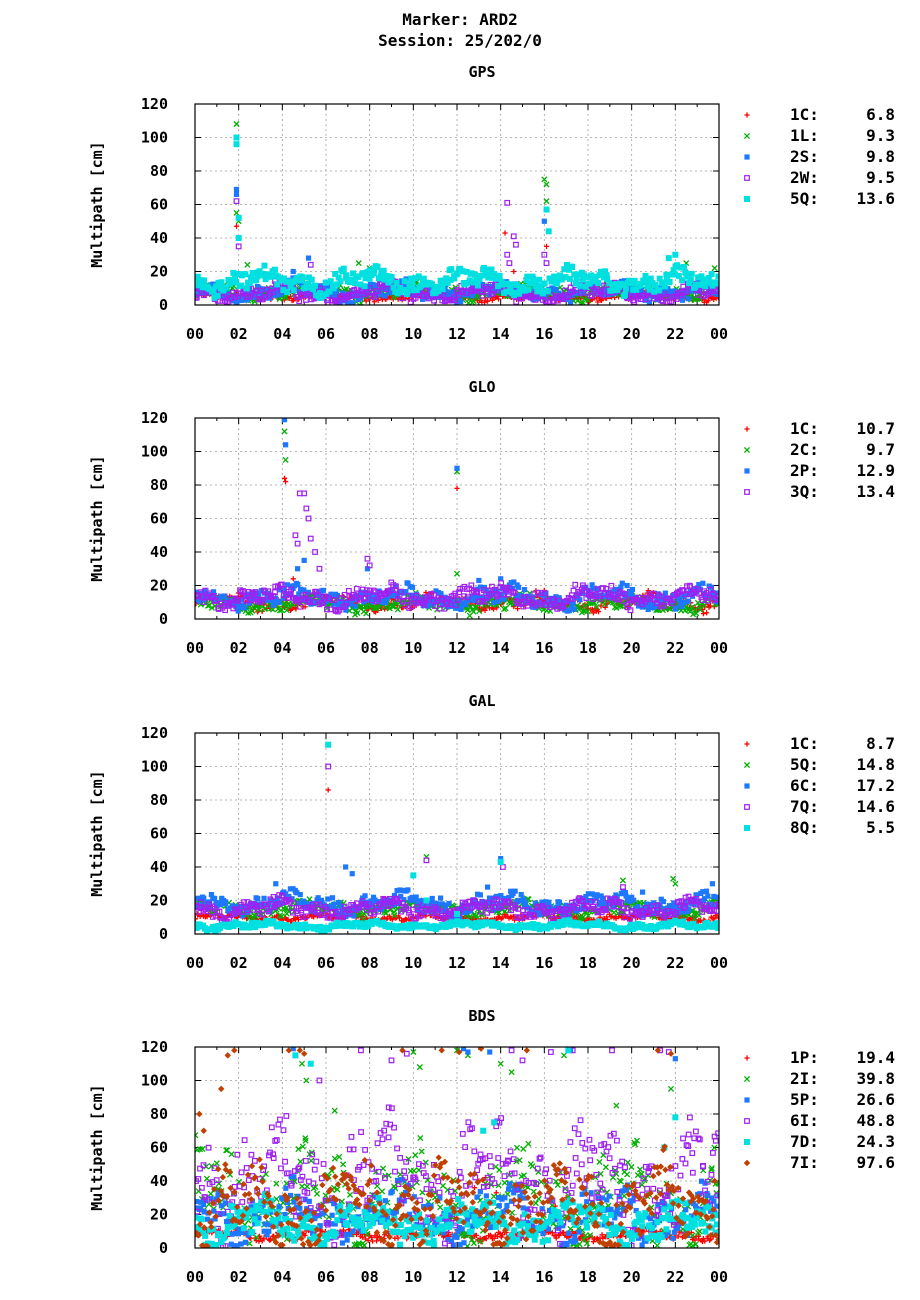  What do you see at coordinates (159, 238) in the screenshot?
I see `y-tick-label: 40` at bounding box center [159, 238].